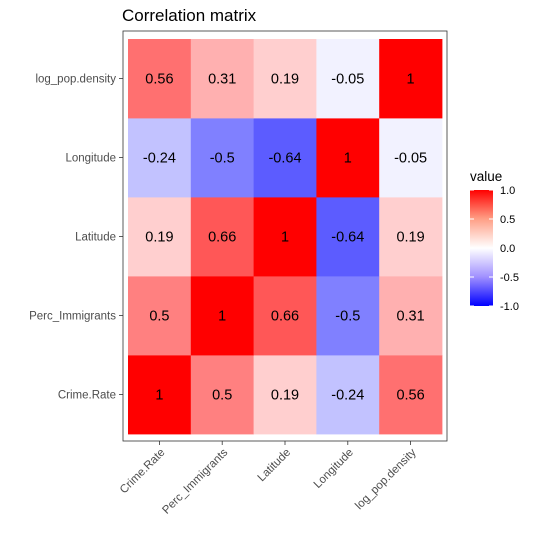 The height and width of the screenshot is (547, 536). What do you see at coordinates (509, 307) in the screenshot?
I see `legend-tick-label: -1.0` at bounding box center [509, 307].